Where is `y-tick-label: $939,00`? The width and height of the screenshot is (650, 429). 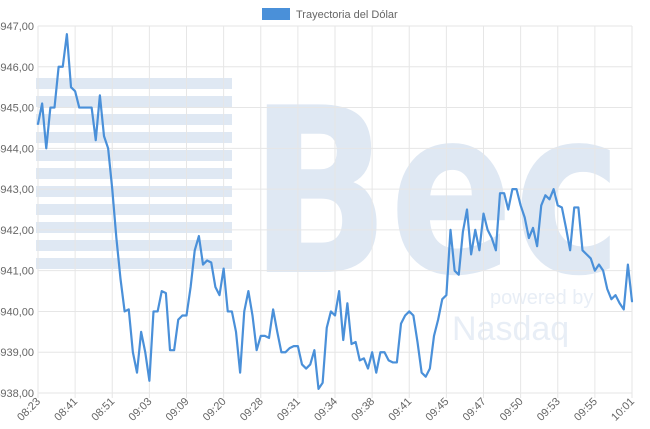
y-tick-label: $939,00 is located at coordinates (17, 353).